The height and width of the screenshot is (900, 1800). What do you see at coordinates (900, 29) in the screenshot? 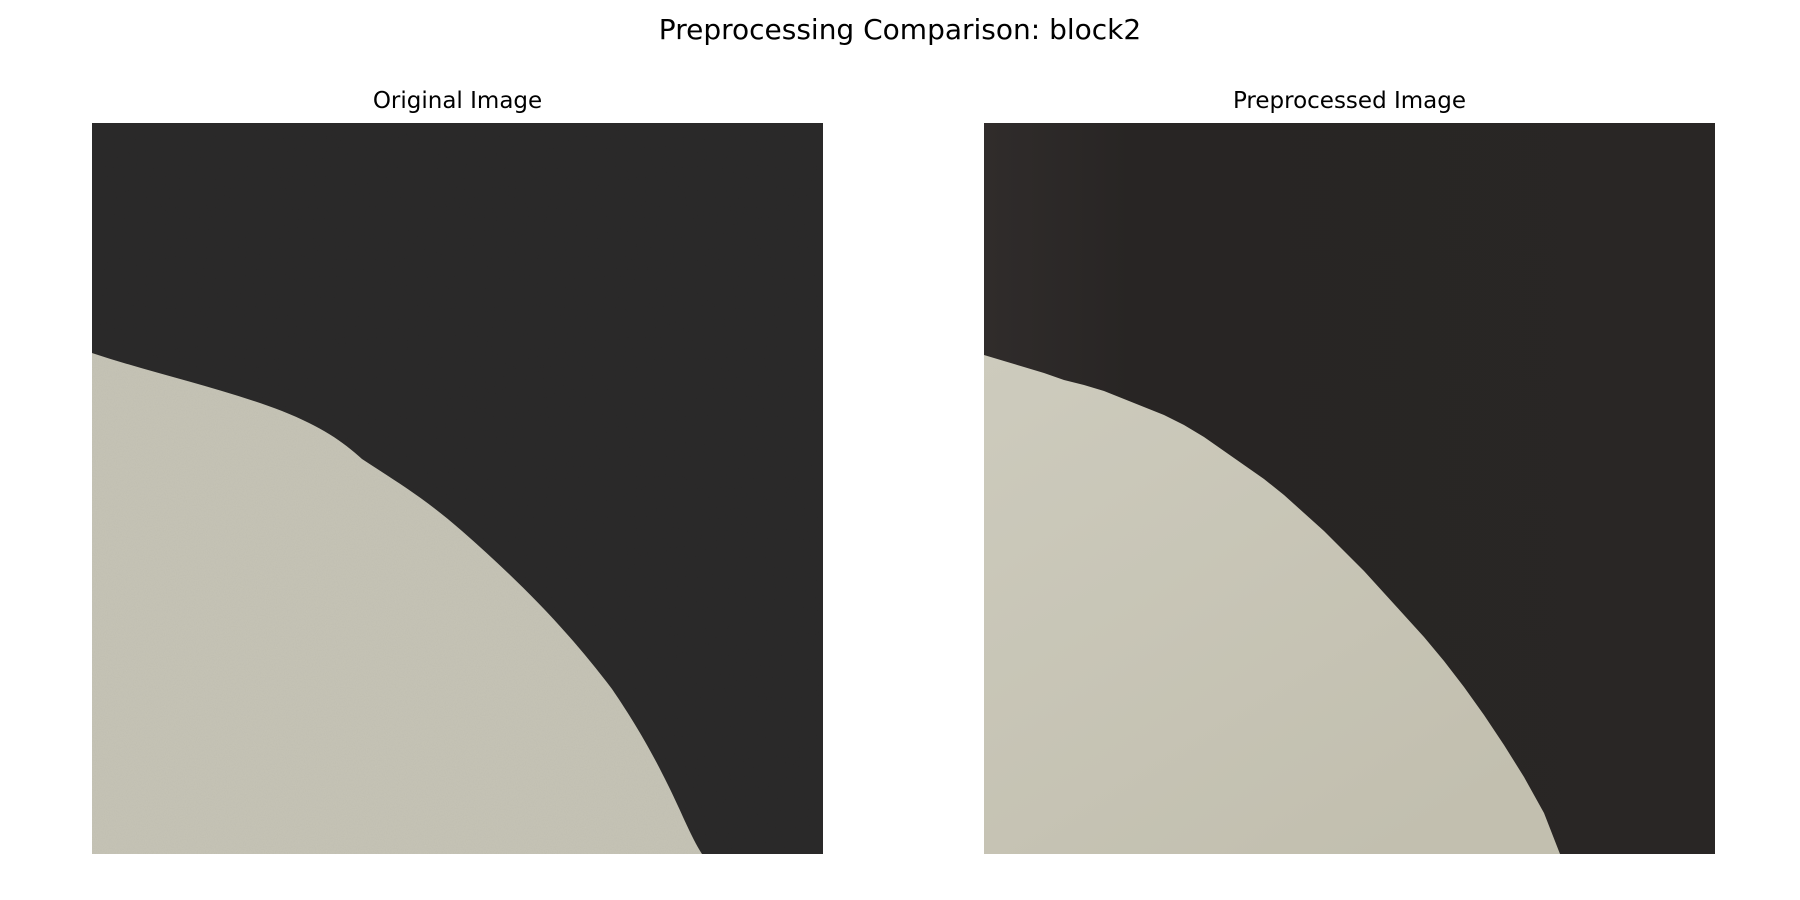
I see `figure-title: Preprocessing Comparison: block2` at bounding box center [900, 29].